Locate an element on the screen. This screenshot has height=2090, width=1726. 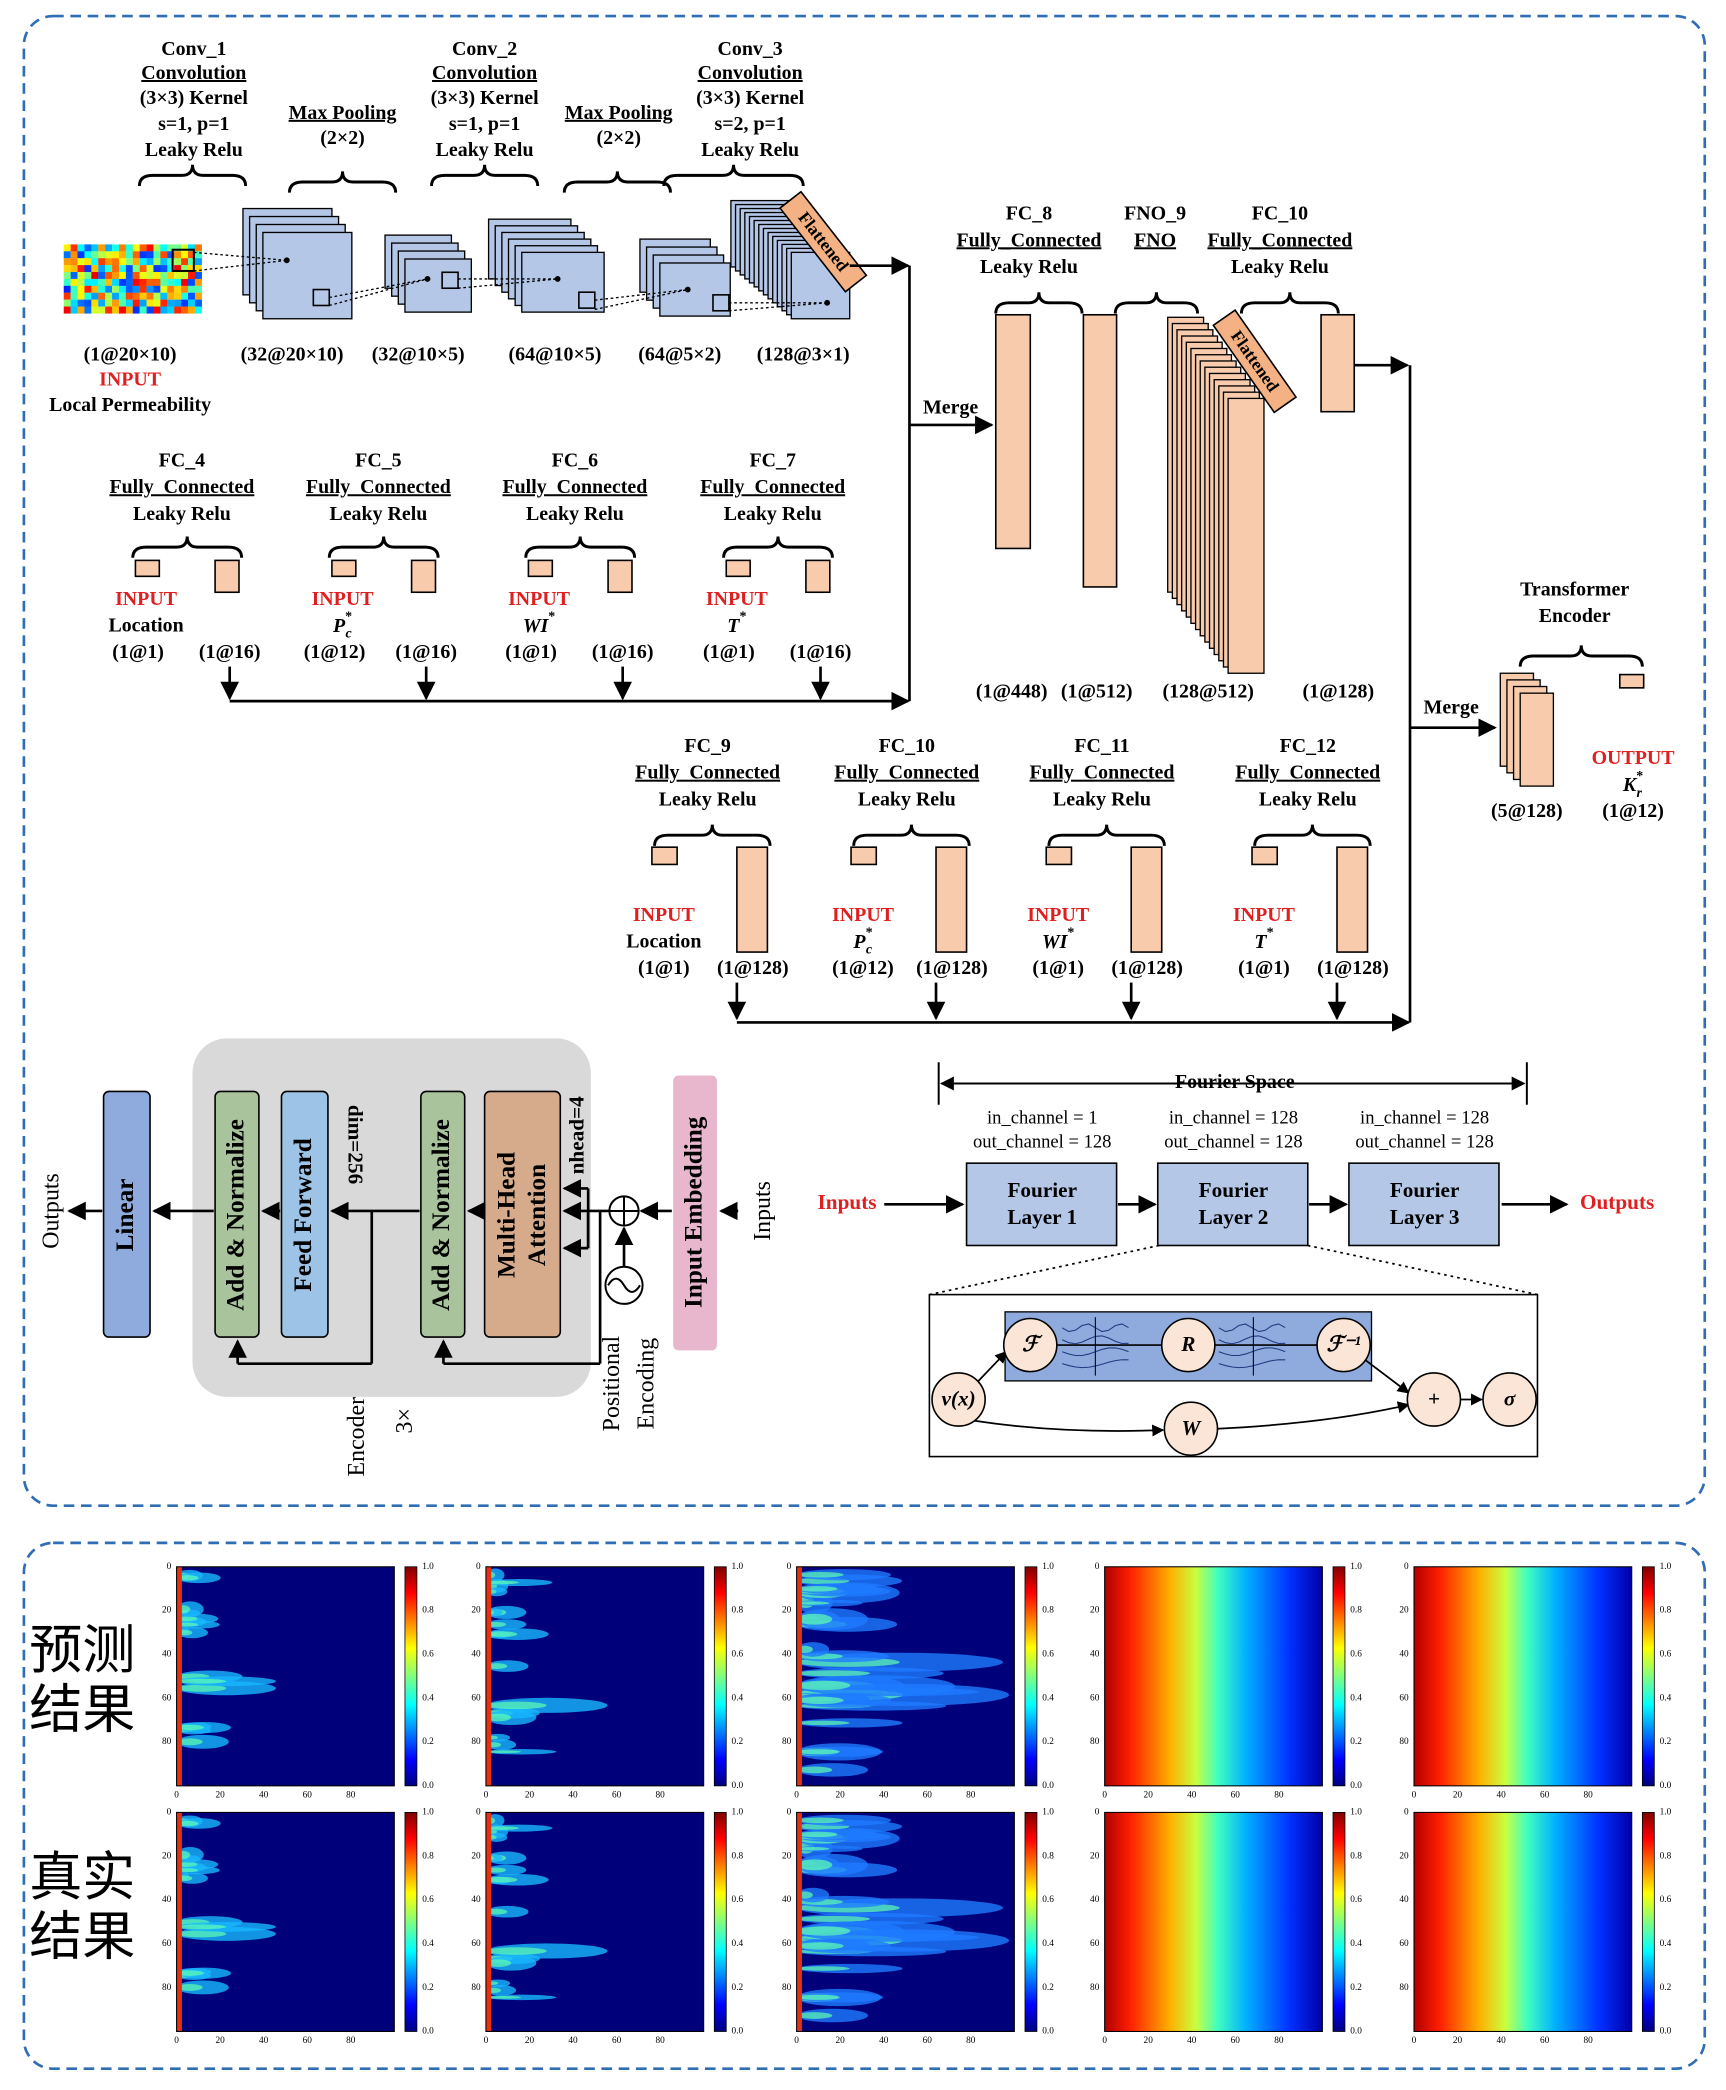
label: (1@128) is located at coordinates (753, 968).